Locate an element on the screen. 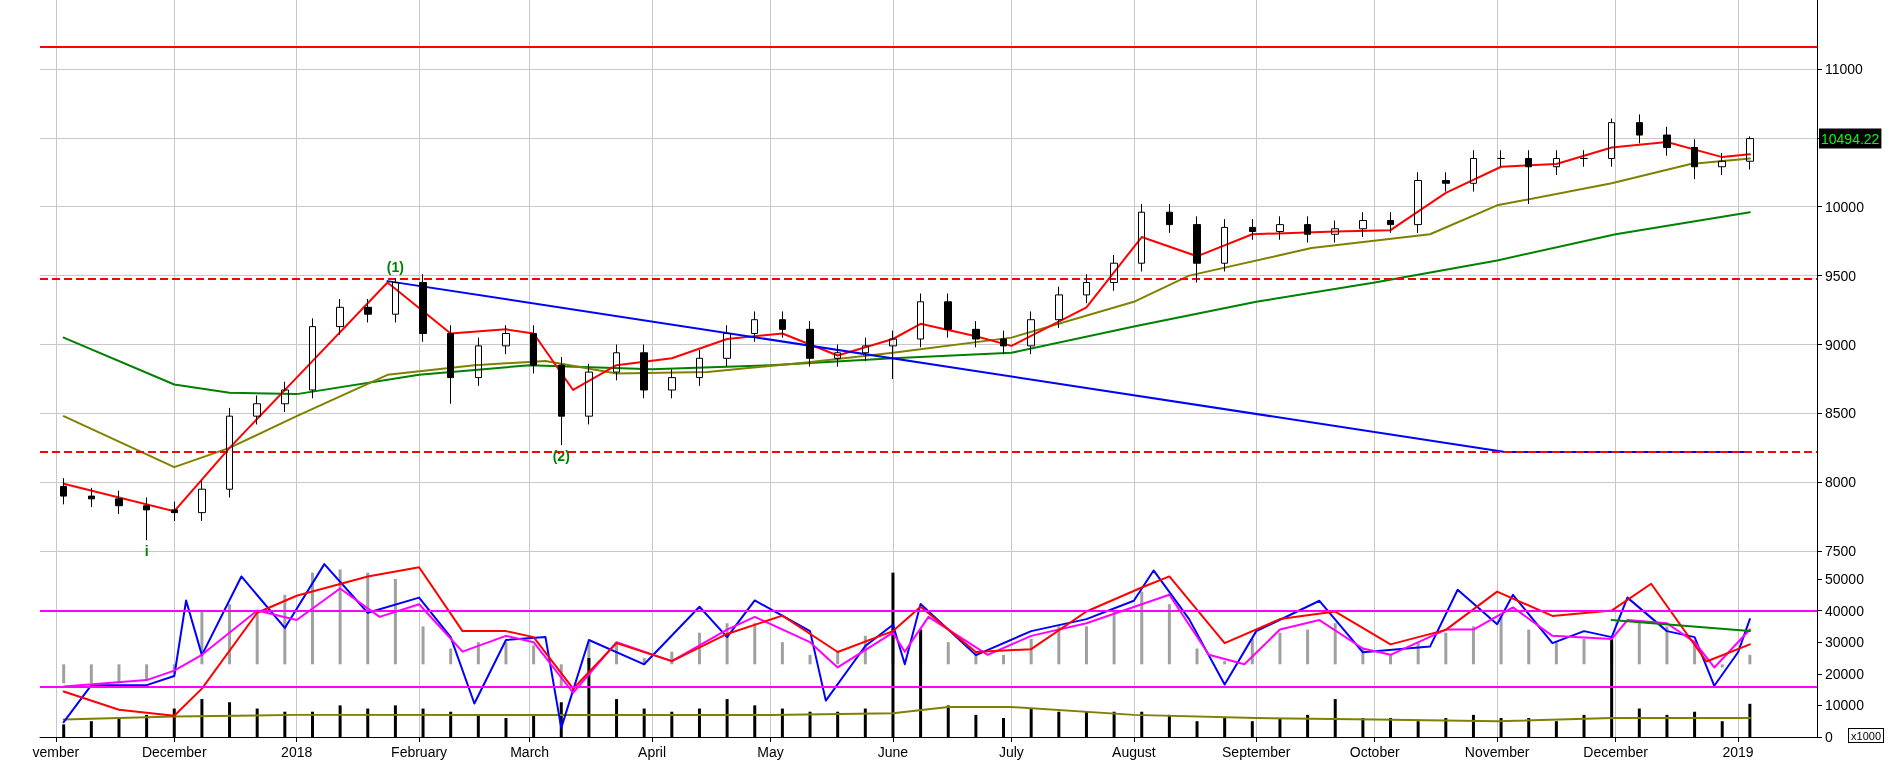 The height and width of the screenshot is (773, 1892). y-tick-label: 7500 is located at coordinates (1841, 551).